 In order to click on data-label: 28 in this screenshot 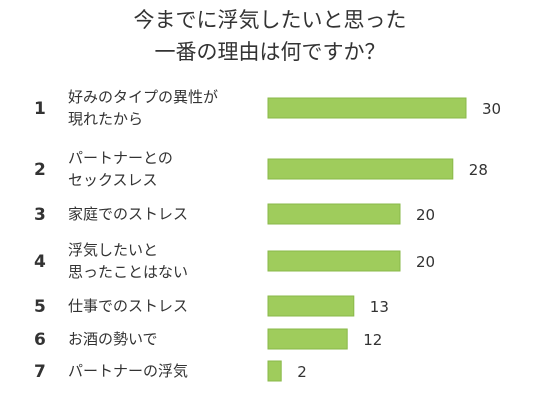, I will do `click(478, 170)`.